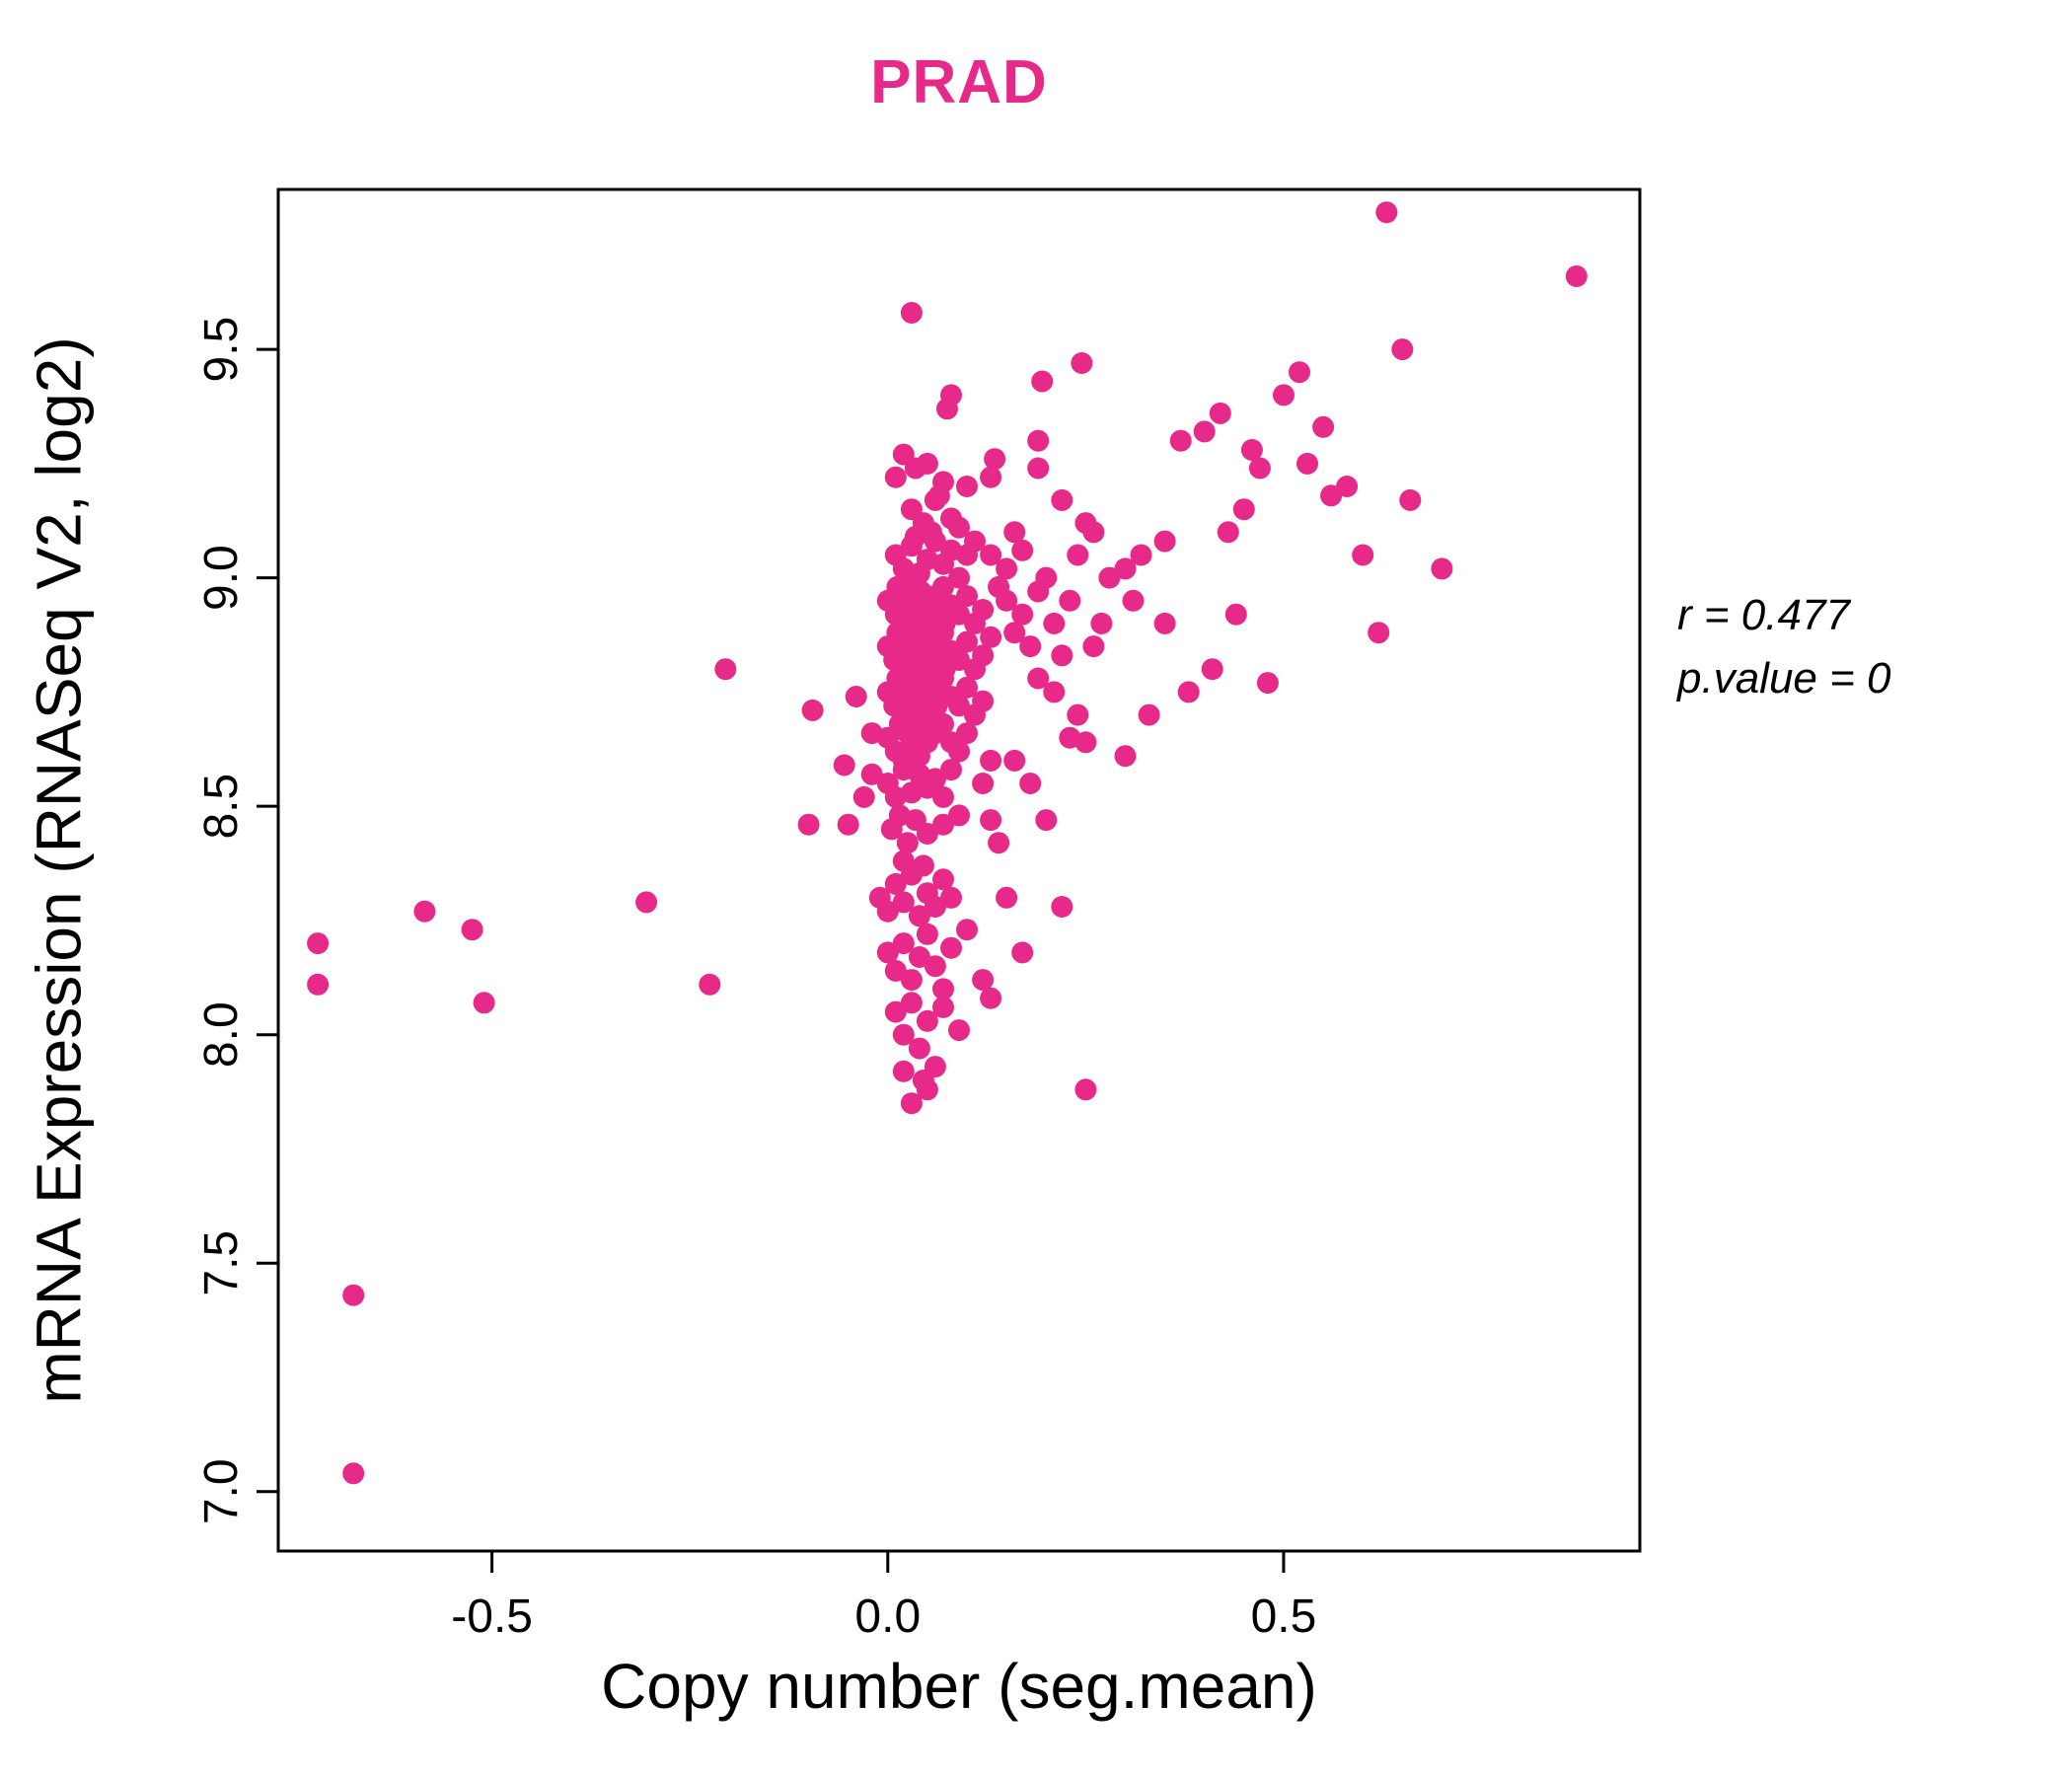 The height and width of the screenshot is (1776, 2072). What do you see at coordinates (1784, 678) in the screenshot?
I see `p-value-text: p.value = 0` at bounding box center [1784, 678].